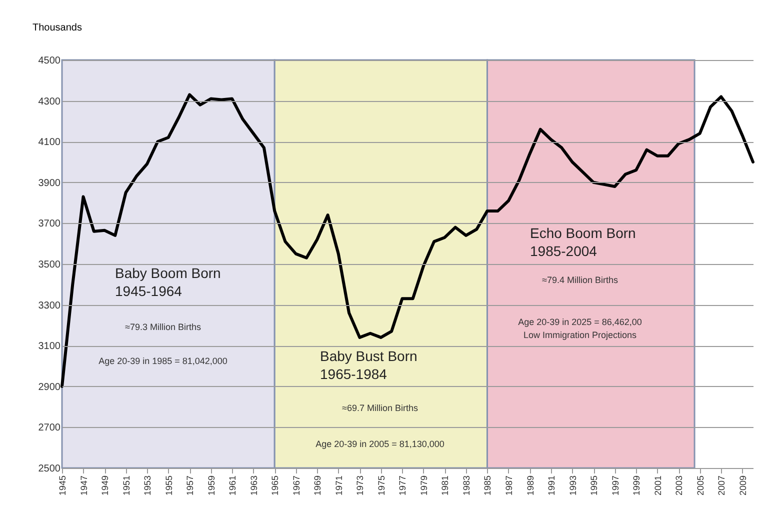  What do you see at coordinates (49, 346) in the screenshot?
I see `y-tick-label: 3100` at bounding box center [49, 346].